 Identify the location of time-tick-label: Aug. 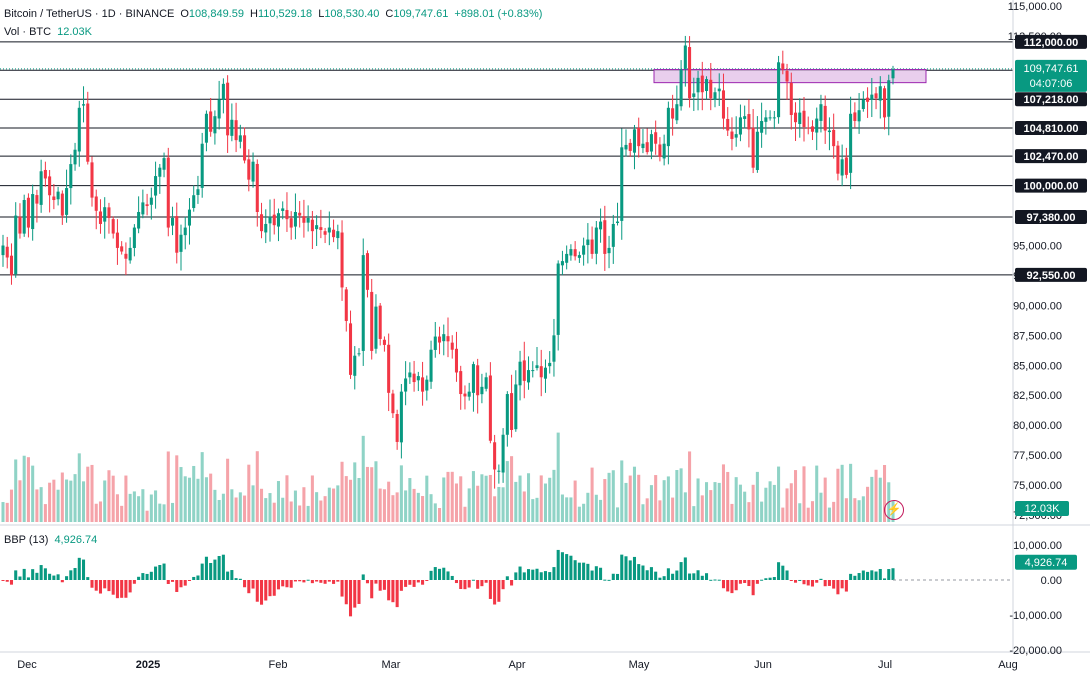
(1008, 665).